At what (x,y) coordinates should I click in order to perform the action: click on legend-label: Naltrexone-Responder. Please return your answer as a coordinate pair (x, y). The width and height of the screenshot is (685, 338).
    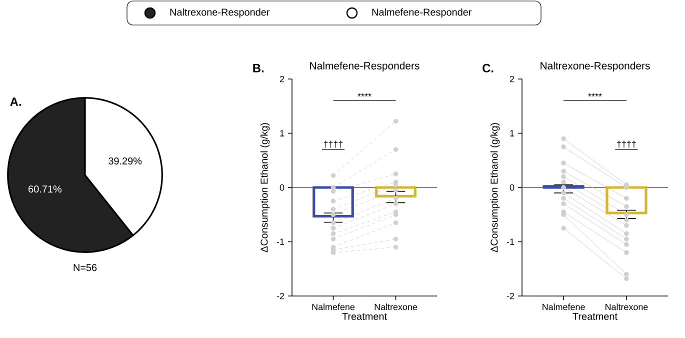
    Looking at the image, I should click on (220, 13).